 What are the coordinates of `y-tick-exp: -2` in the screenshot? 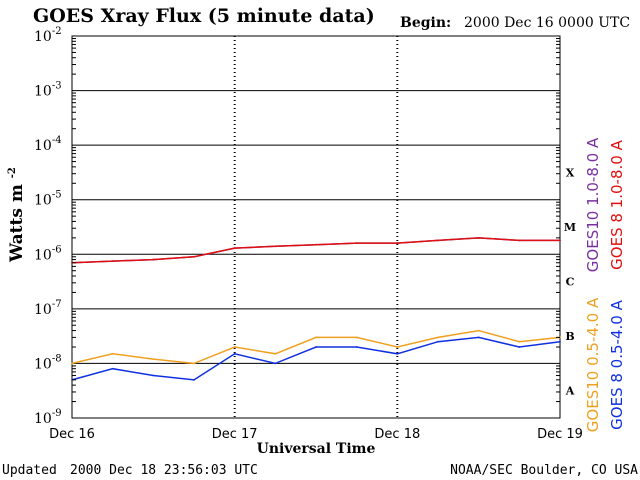 It's located at (57, 31).